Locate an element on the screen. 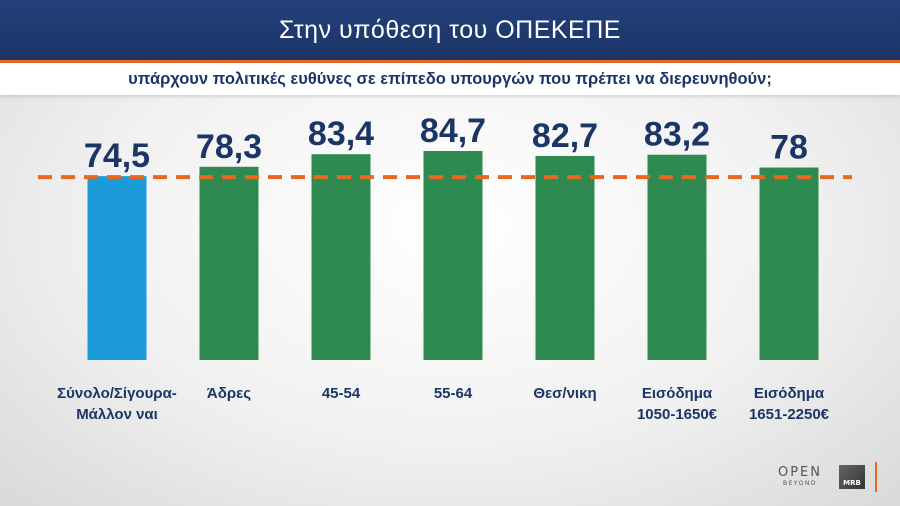 The height and width of the screenshot is (506, 900). category-label-6-line-2: 1050-1650€ is located at coordinates (677, 414).